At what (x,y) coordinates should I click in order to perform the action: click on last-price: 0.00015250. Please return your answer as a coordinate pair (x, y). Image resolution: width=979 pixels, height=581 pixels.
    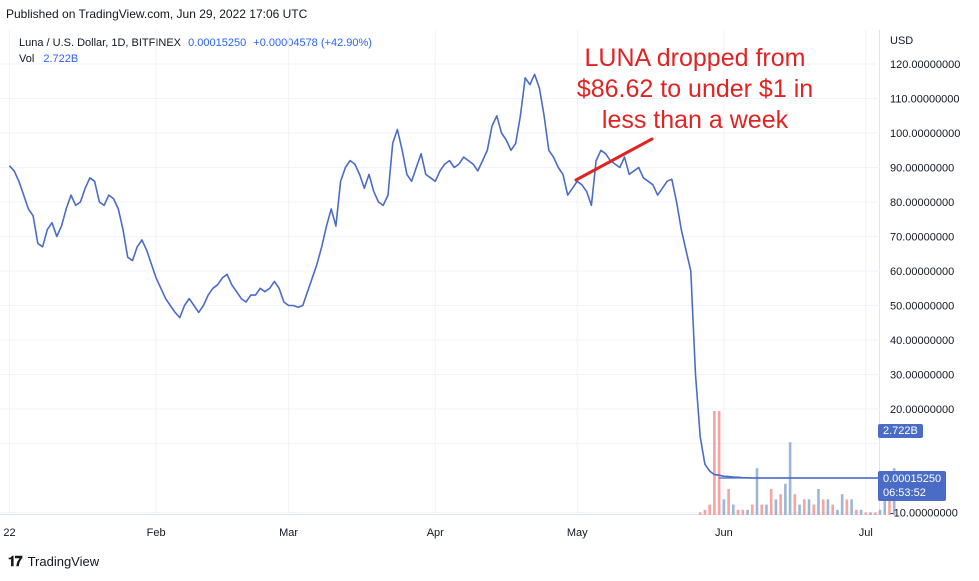
    Looking at the image, I should click on (217, 43).